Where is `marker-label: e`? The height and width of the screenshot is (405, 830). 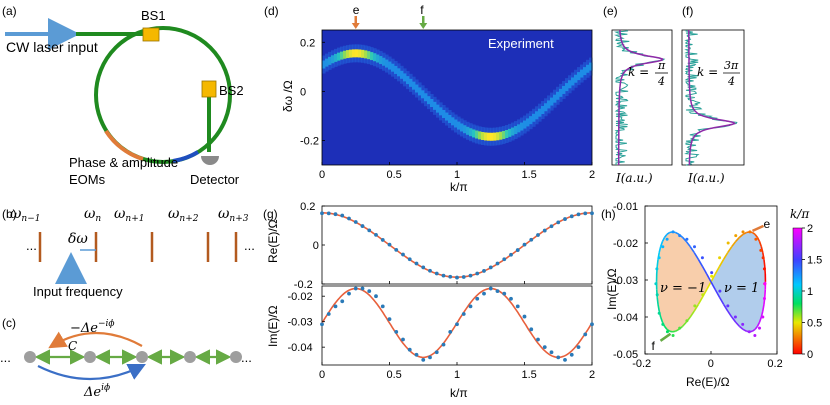
marker-label: e is located at coordinates (356, 10).